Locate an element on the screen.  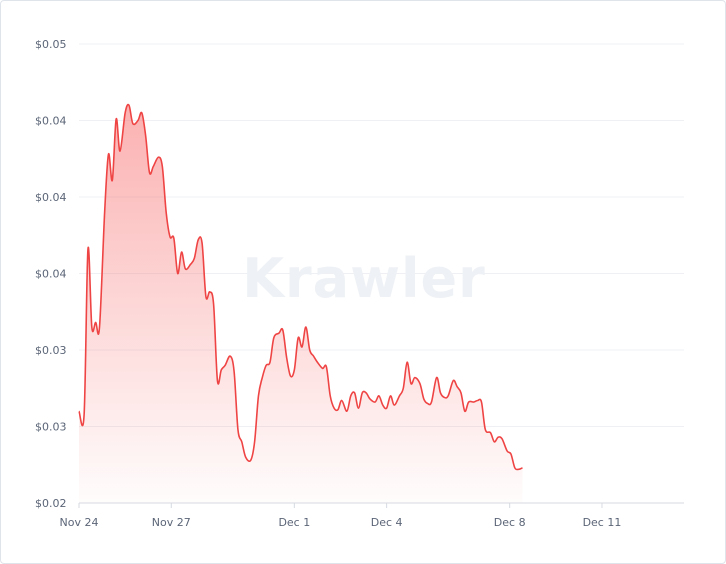
y-tick-label: $0.02 is located at coordinates (51, 503).